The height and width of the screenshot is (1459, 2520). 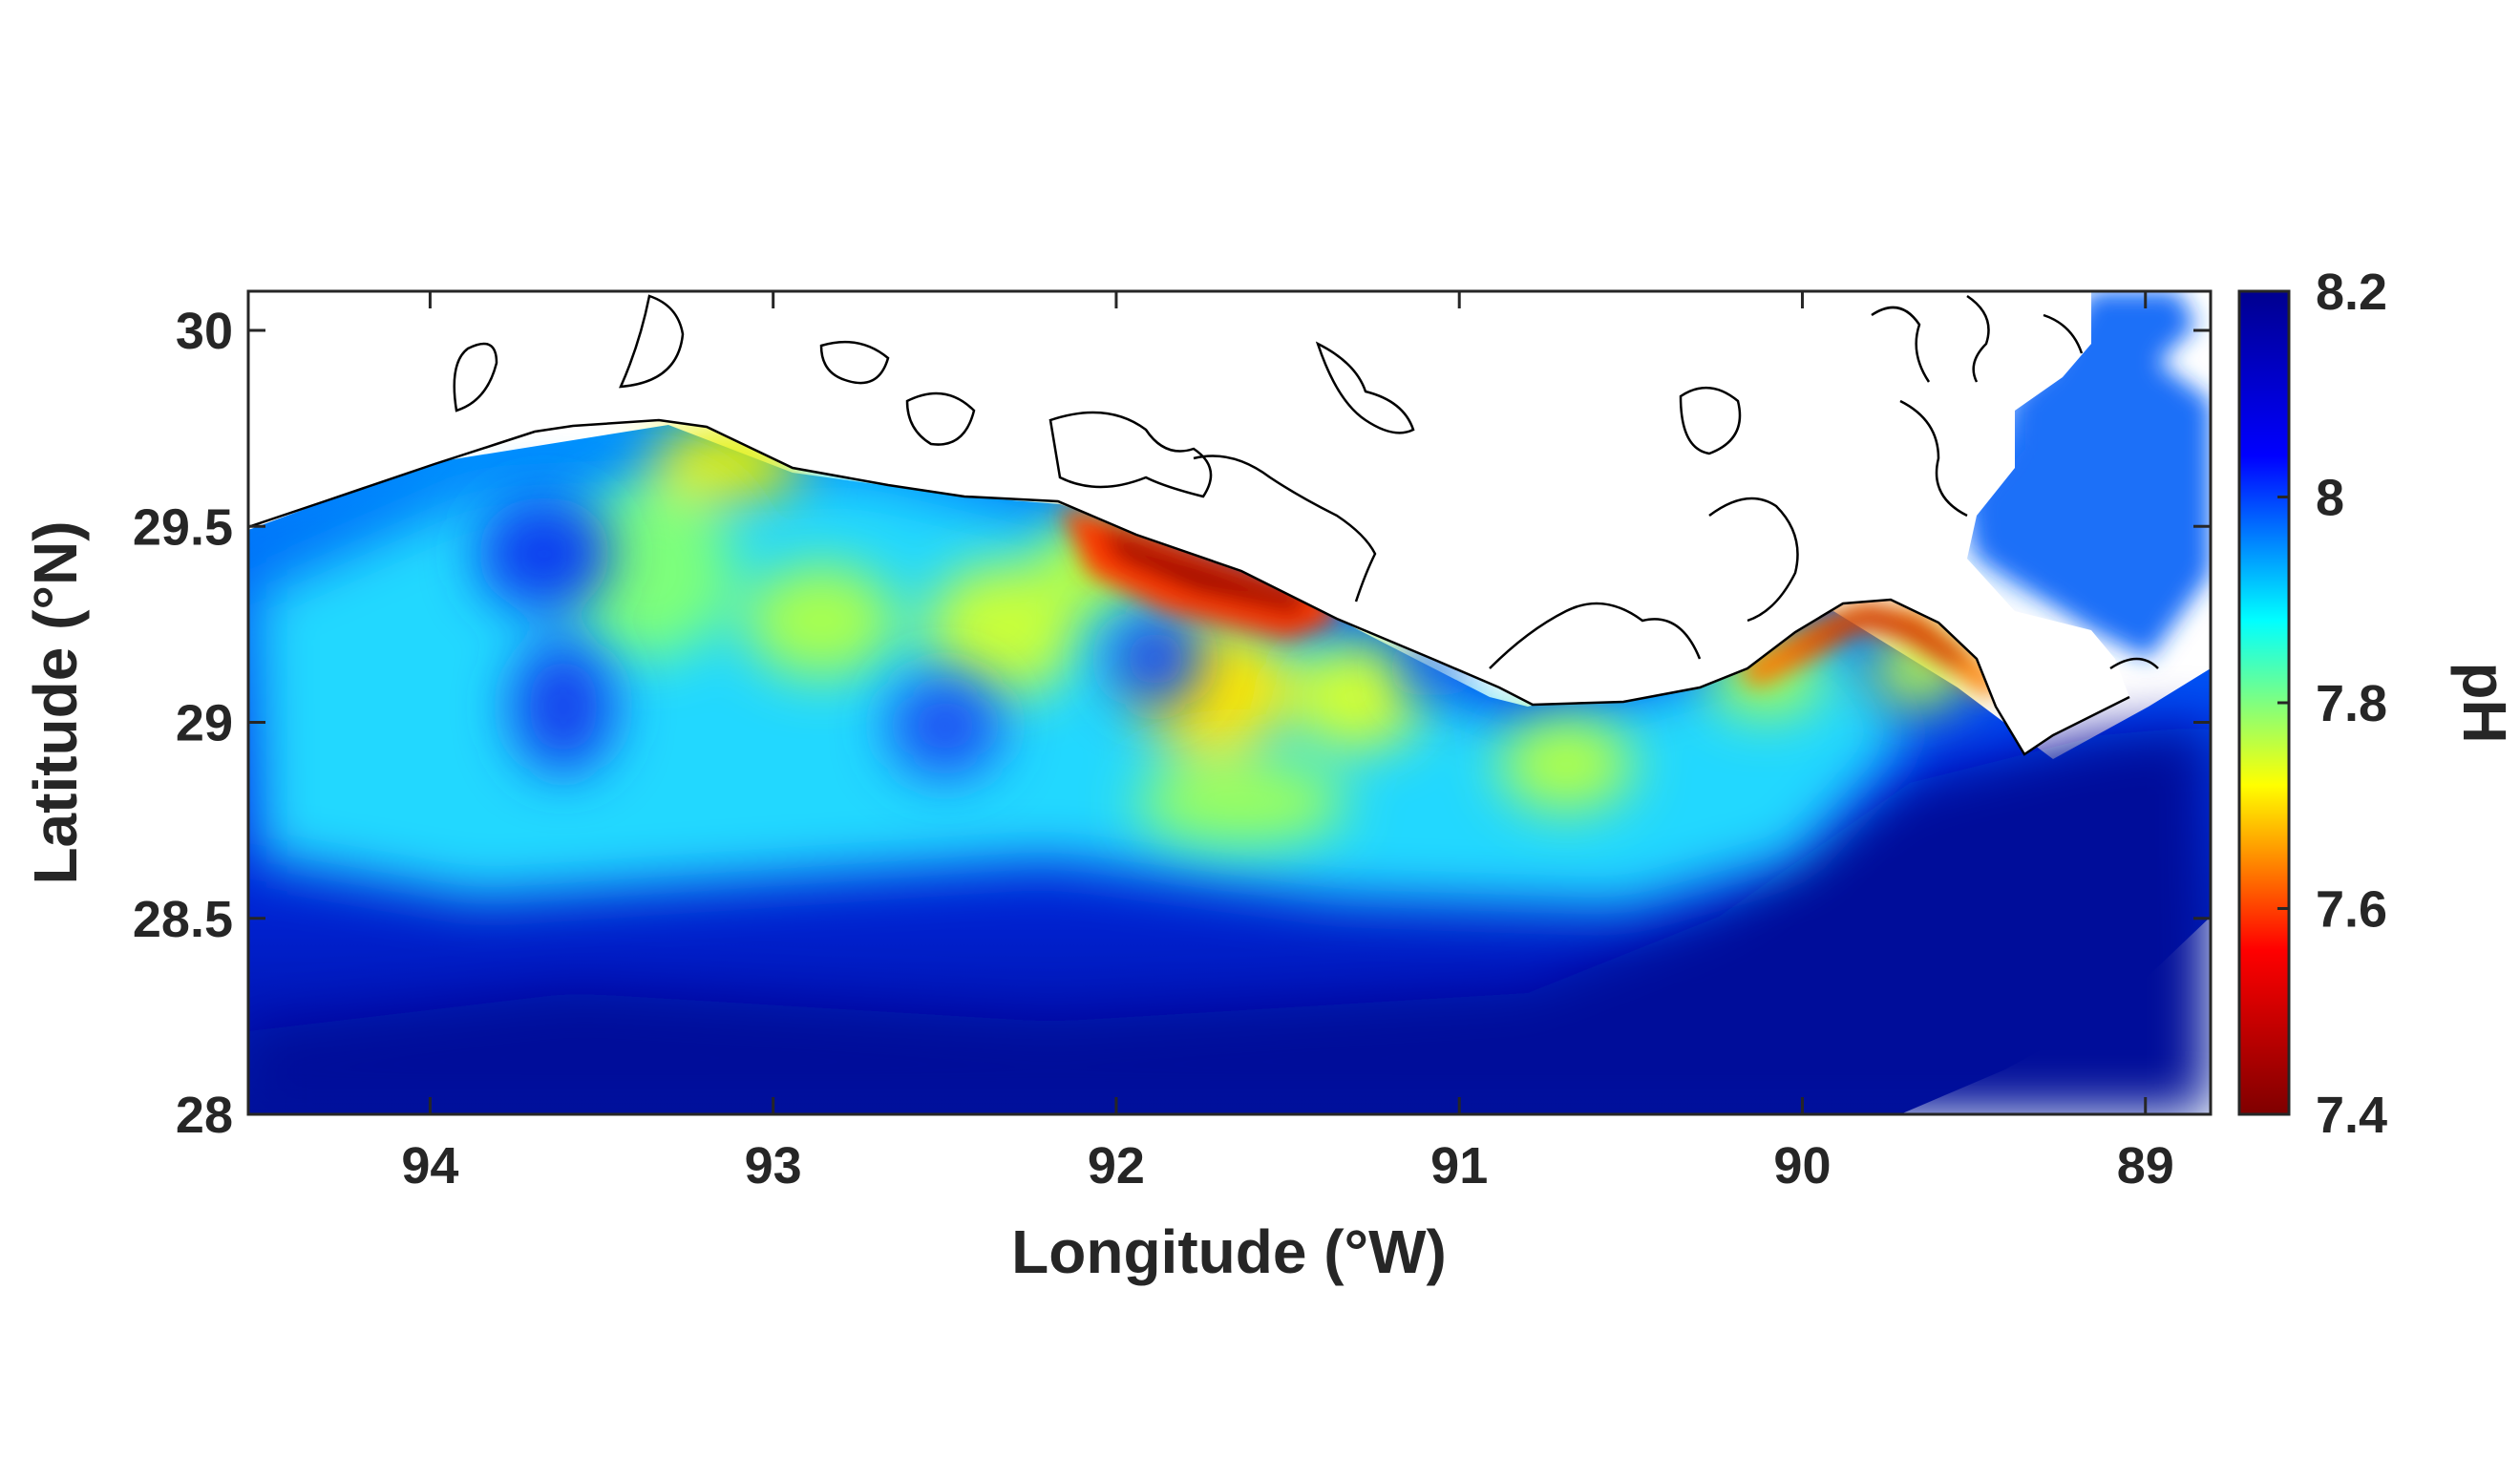 I want to click on colorbar-tick-label: 7.8, so click(x=2351, y=703).